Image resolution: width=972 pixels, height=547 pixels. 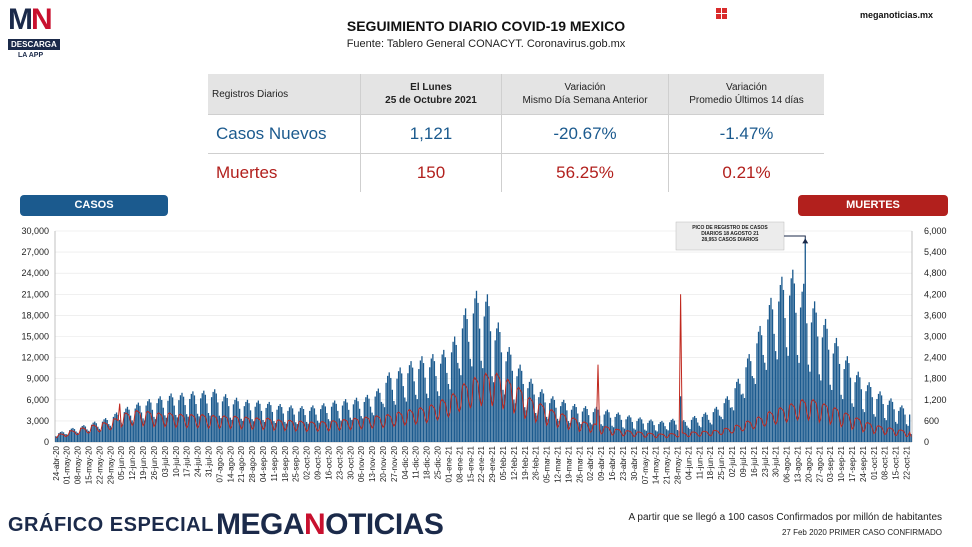 I want to click on x-tick-label: 02-abr-21, so click(x=590, y=462).